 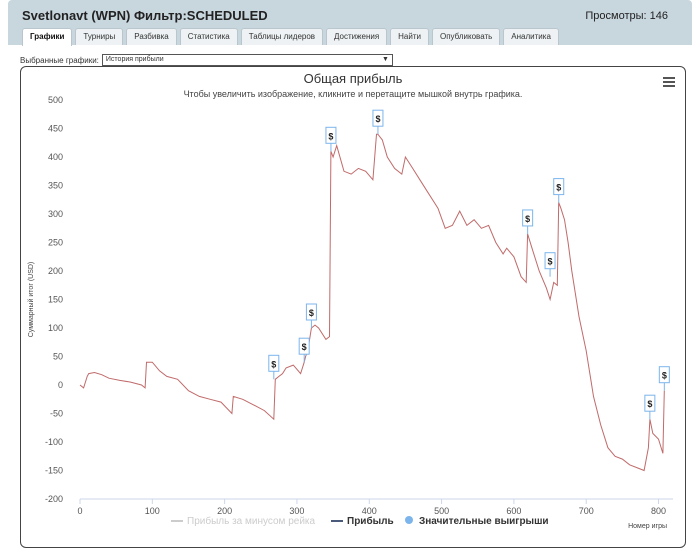 What do you see at coordinates (58, 357) in the screenshot?
I see `y-tick-label: 50` at bounding box center [58, 357].